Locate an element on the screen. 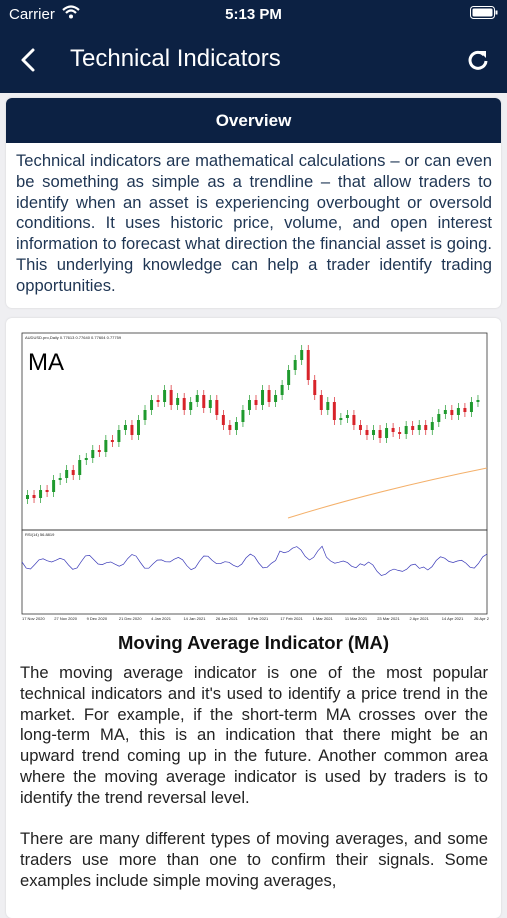 The width and height of the screenshot is (507, 918). image-date: 17 Nov 2020 is located at coordinates (33, 618).